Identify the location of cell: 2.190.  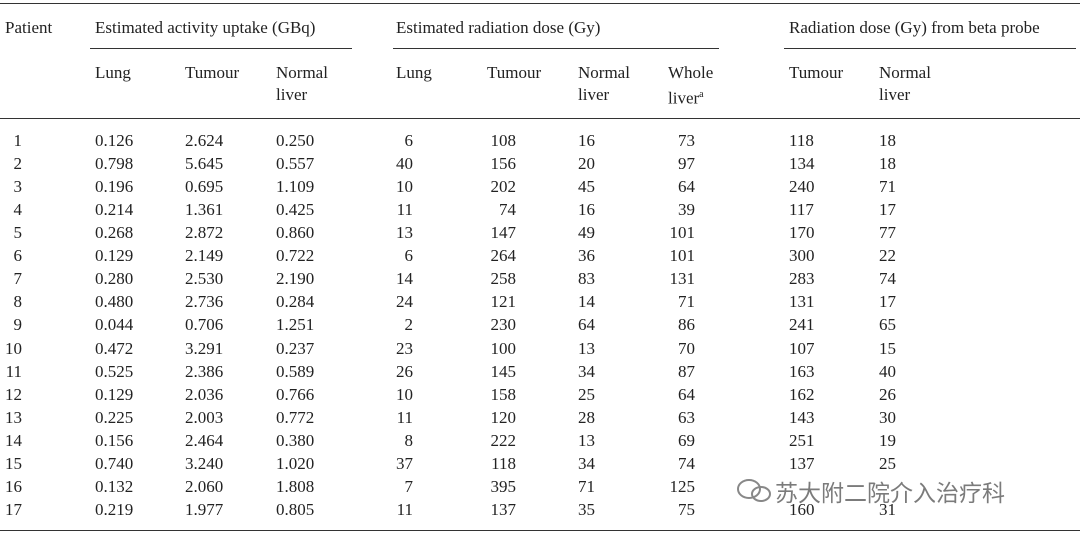
(295, 279).